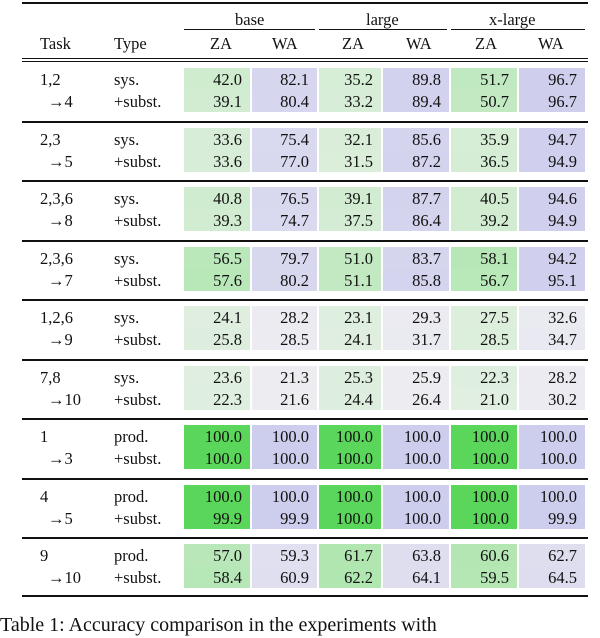 This screenshot has height=638, width=600. Describe the element at coordinates (50, 377) in the screenshot. I see `task-source: 7,8` at that location.